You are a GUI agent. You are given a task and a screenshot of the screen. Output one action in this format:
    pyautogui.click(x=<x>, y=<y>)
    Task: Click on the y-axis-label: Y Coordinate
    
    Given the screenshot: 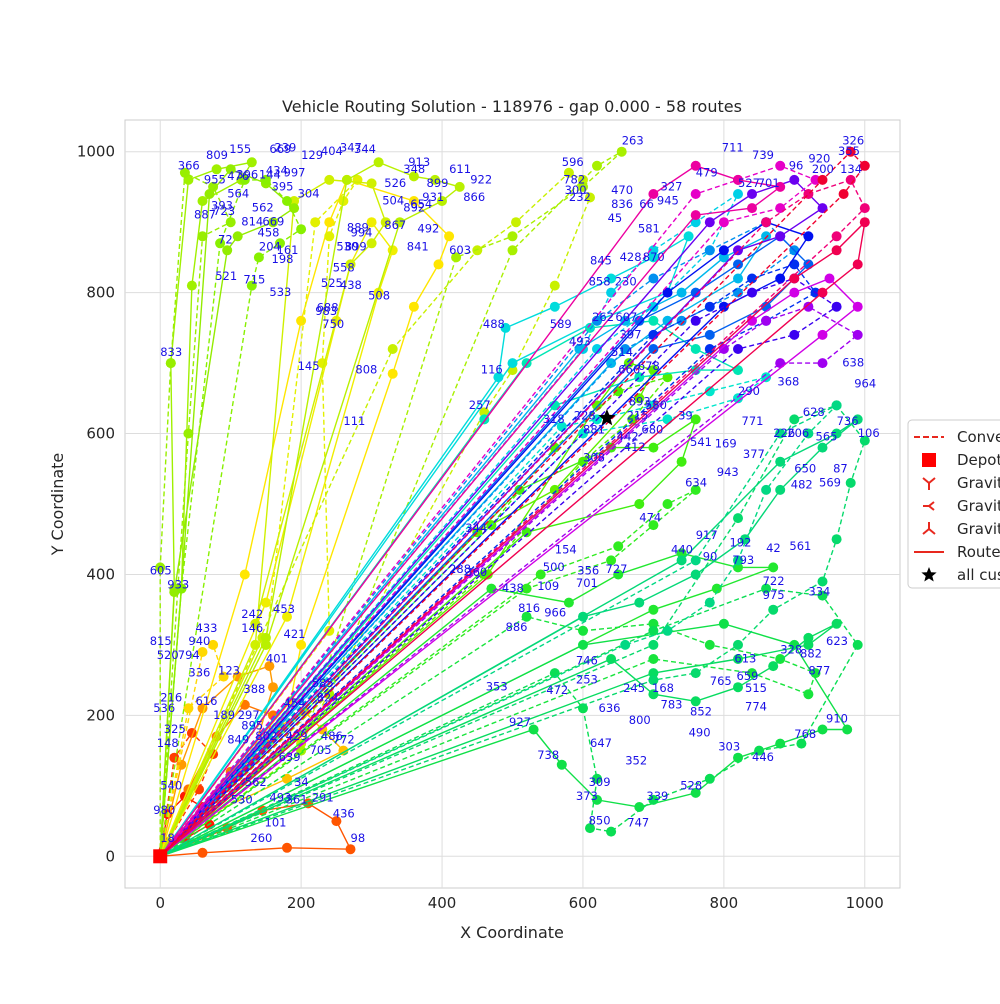 What is the action you would take?
    pyautogui.click(x=57, y=505)
    